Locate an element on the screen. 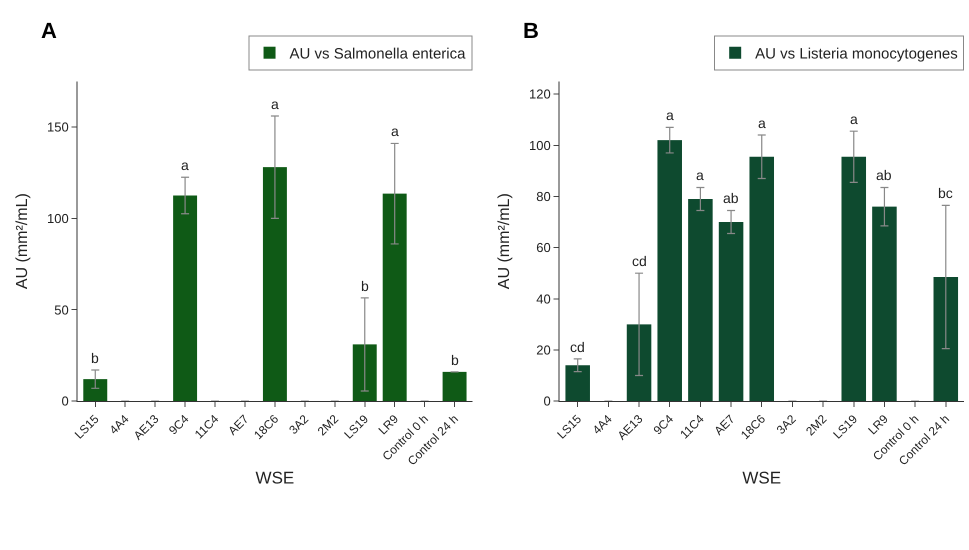  annotation: bc is located at coordinates (945, 193).